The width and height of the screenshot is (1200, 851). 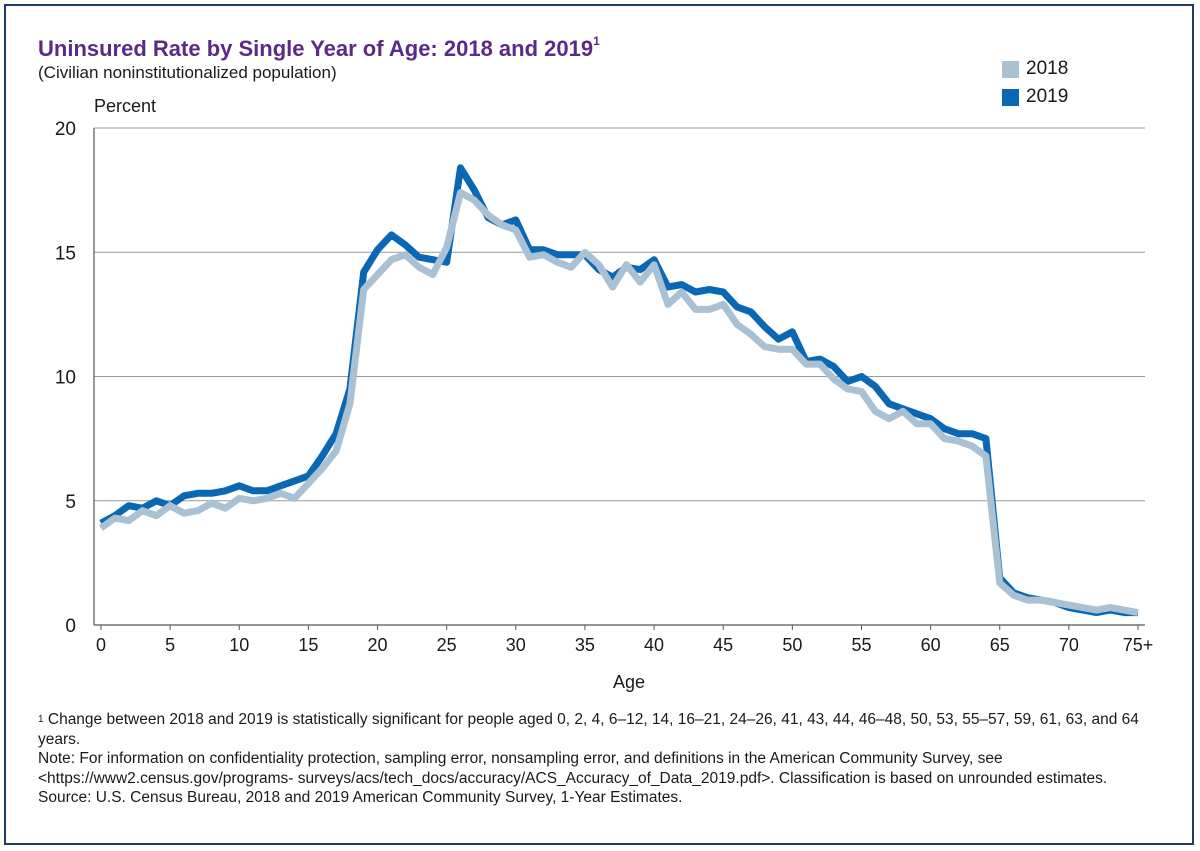 I want to click on y-tick-label-10: 10, so click(x=65, y=378).